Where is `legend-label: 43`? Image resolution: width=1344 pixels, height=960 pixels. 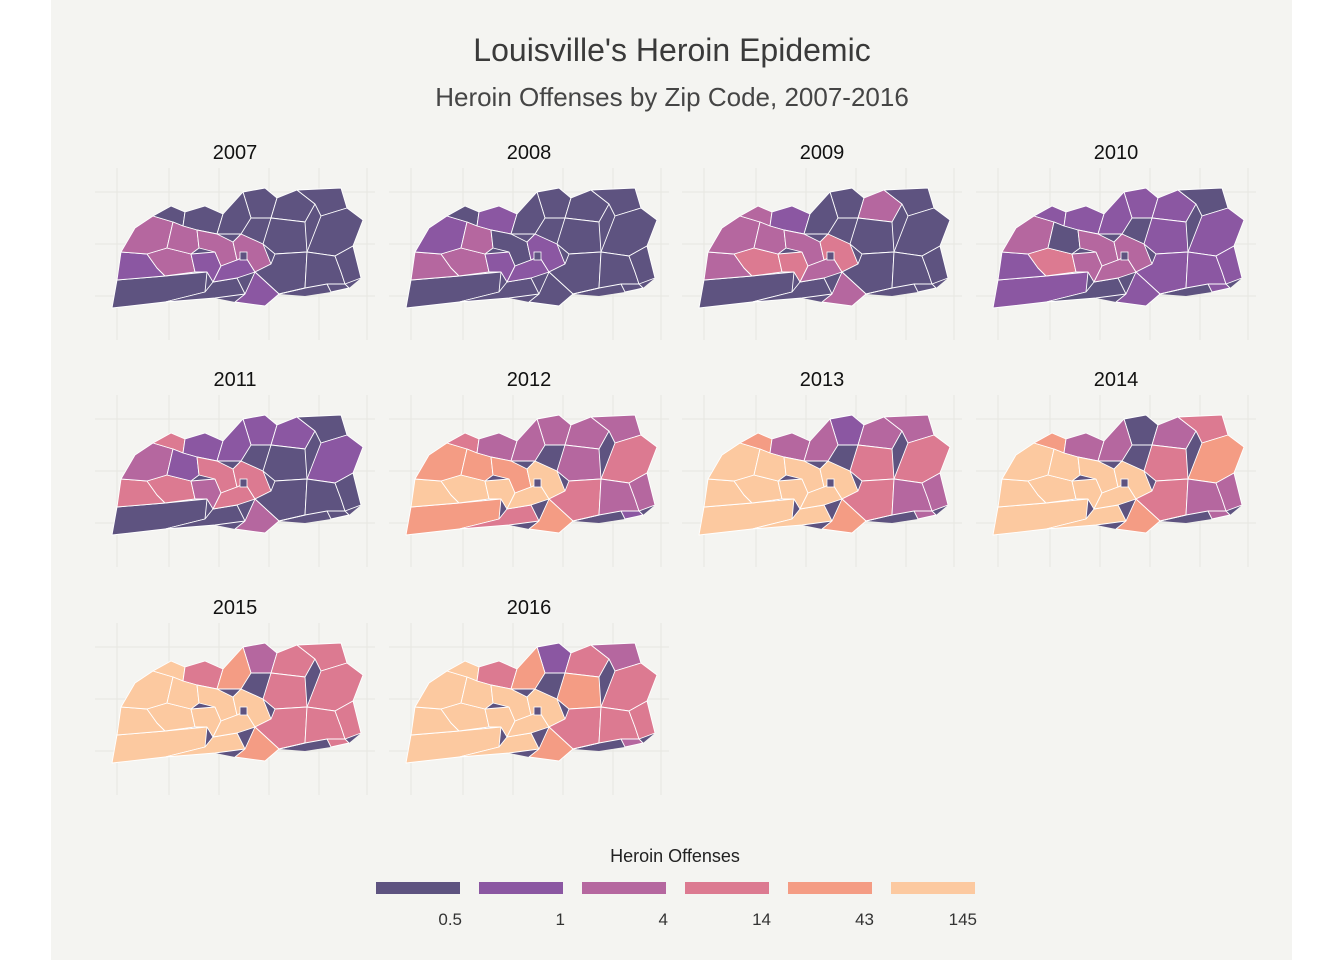 legend-label: 43 is located at coordinates (864, 919).